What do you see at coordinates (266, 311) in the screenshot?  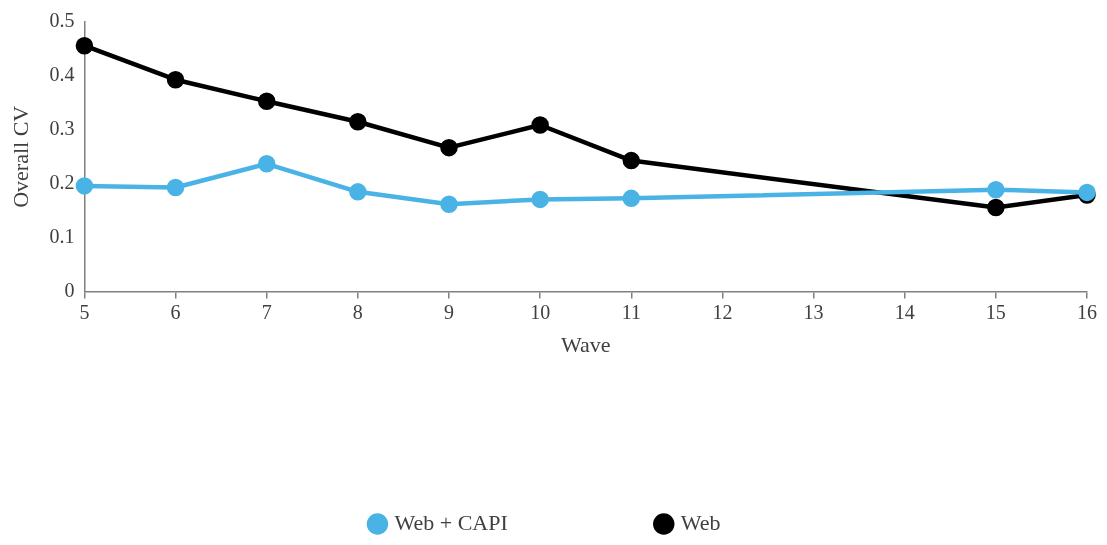 I see `x-tick-label: 7` at bounding box center [266, 311].